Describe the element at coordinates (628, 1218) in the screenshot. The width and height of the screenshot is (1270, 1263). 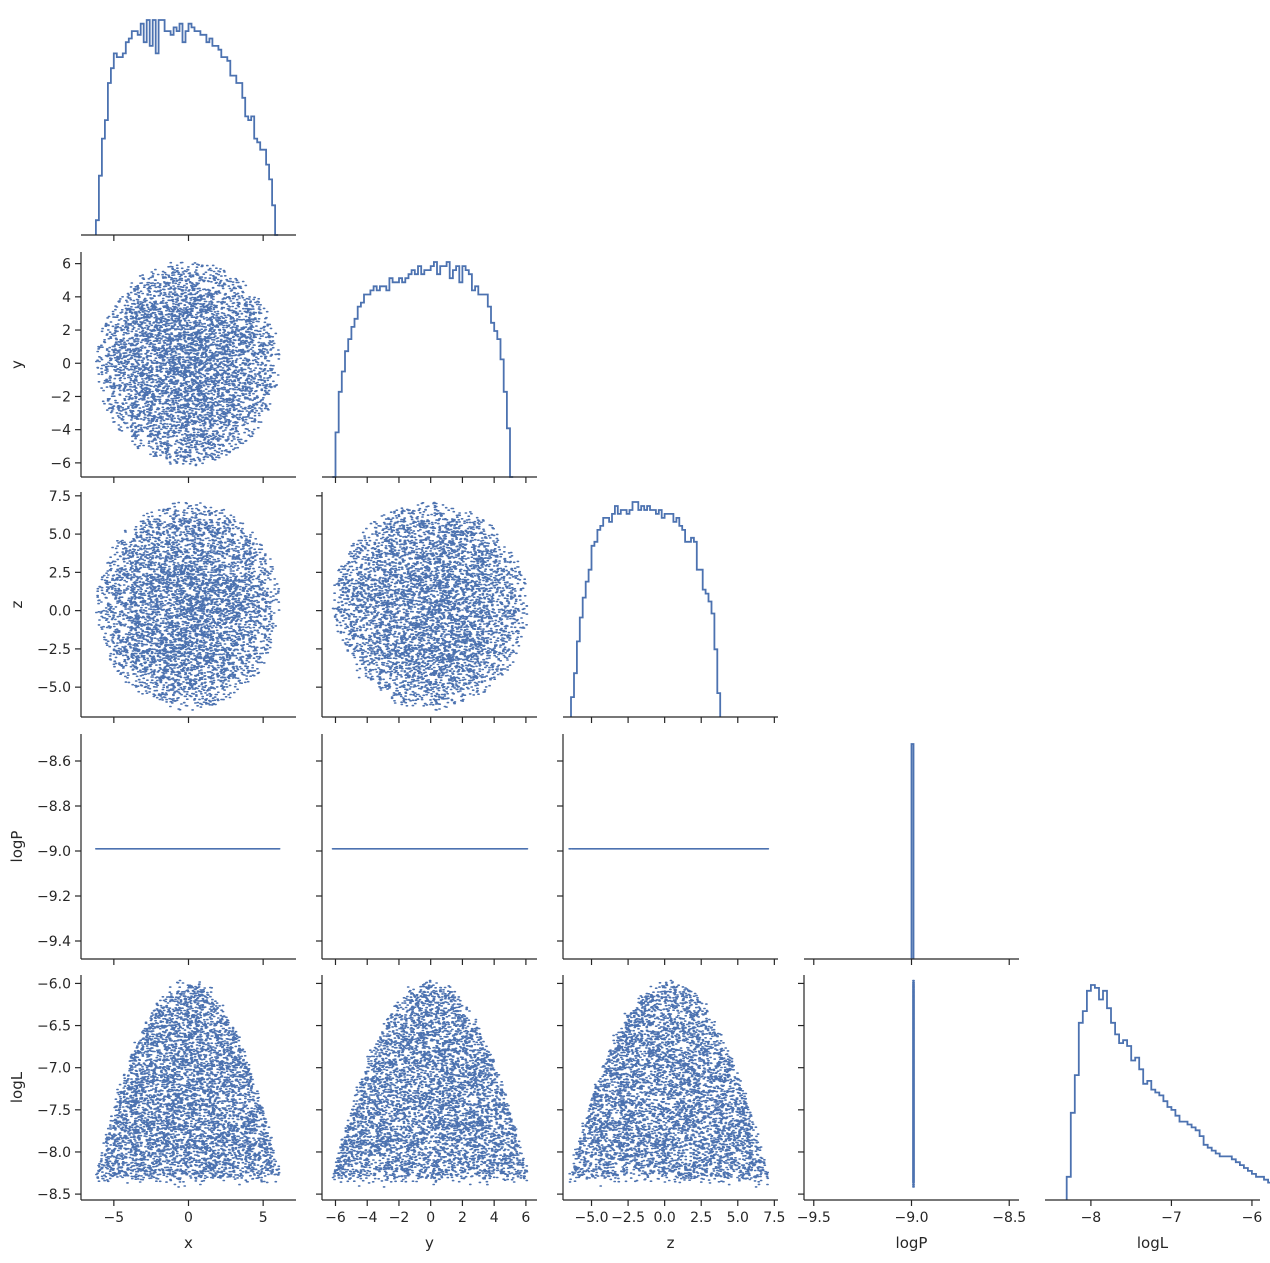
I see `x-tick-label: −2.5` at that location.